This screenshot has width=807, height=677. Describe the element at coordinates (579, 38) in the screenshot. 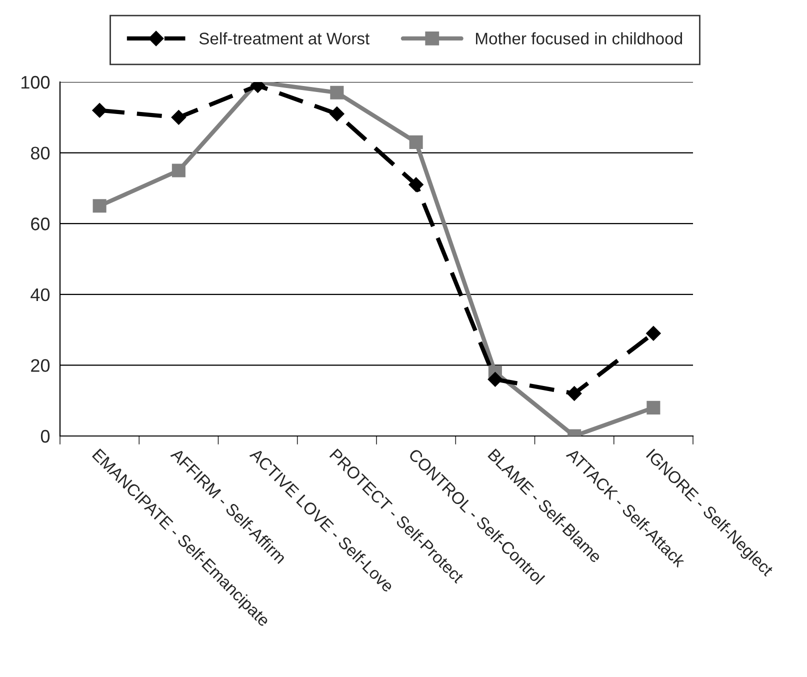

I see `legend-label: Mother focused in childhood` at that location.